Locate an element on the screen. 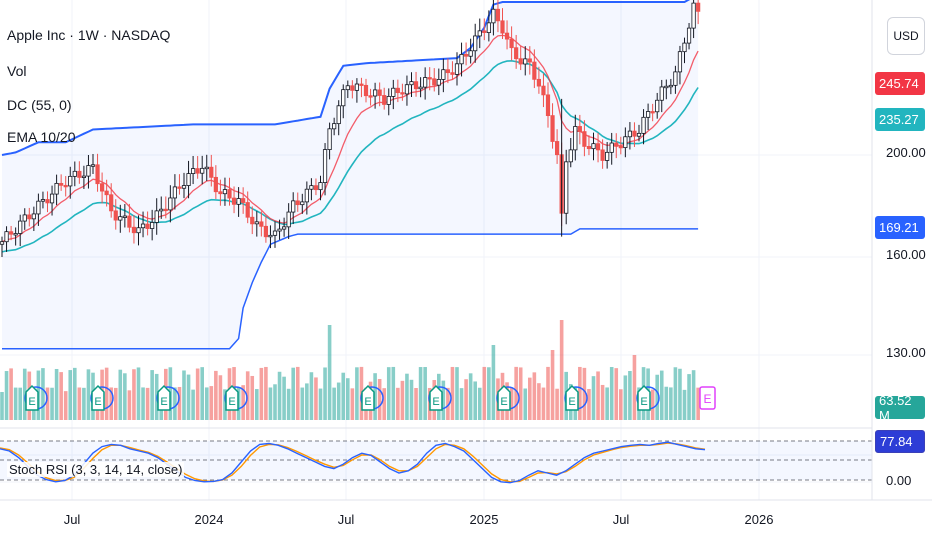 The width and height of the screenshot is (932, 550). donchian-low-price-tag: 169.21 is located at coordinates (900, 227).